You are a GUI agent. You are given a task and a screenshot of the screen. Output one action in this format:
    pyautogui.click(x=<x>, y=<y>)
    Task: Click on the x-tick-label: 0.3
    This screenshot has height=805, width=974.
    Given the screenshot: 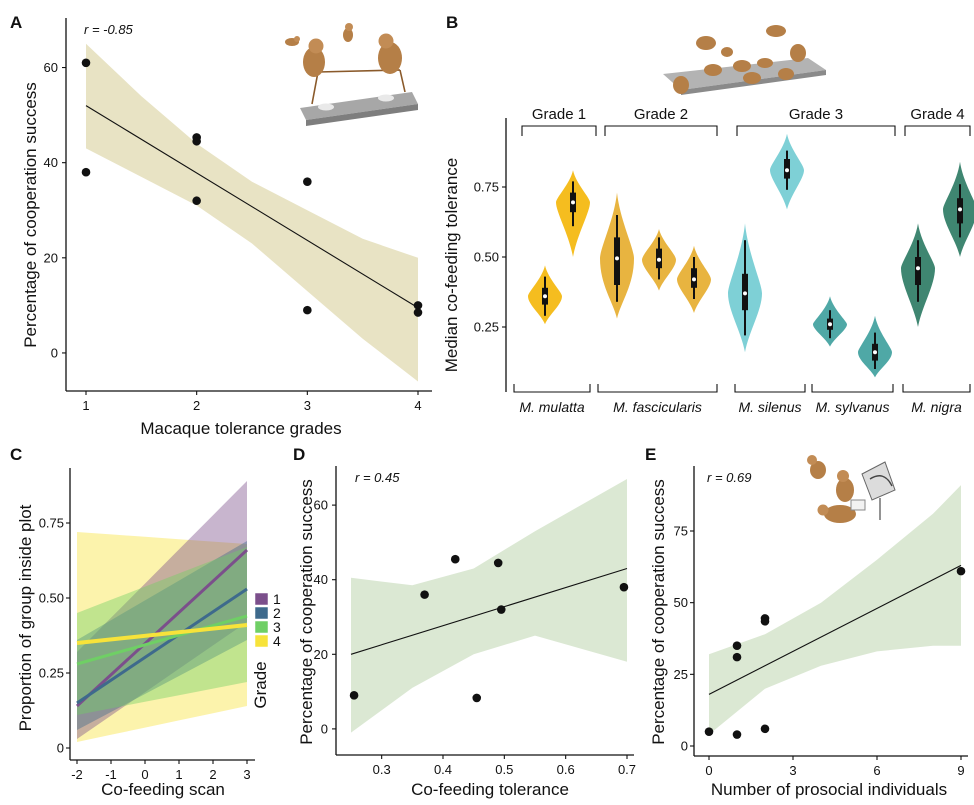 What is the action you would take?
    pyautogui.click(x=382, y=769)
    